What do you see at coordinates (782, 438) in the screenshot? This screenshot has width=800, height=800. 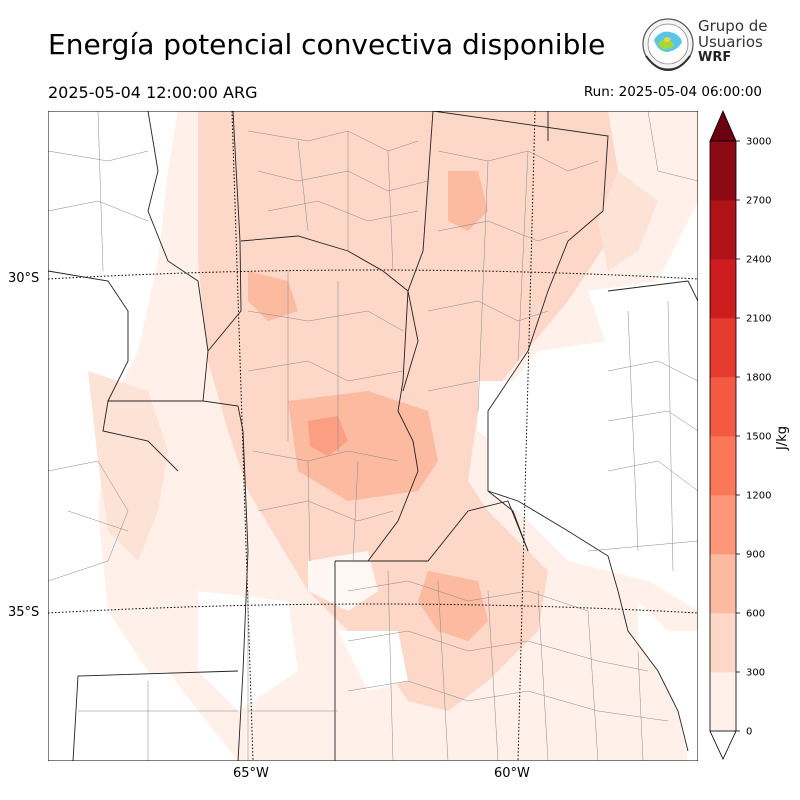 I see `colorbar-unit-label: J/kg` at bounding box center [782, 438].